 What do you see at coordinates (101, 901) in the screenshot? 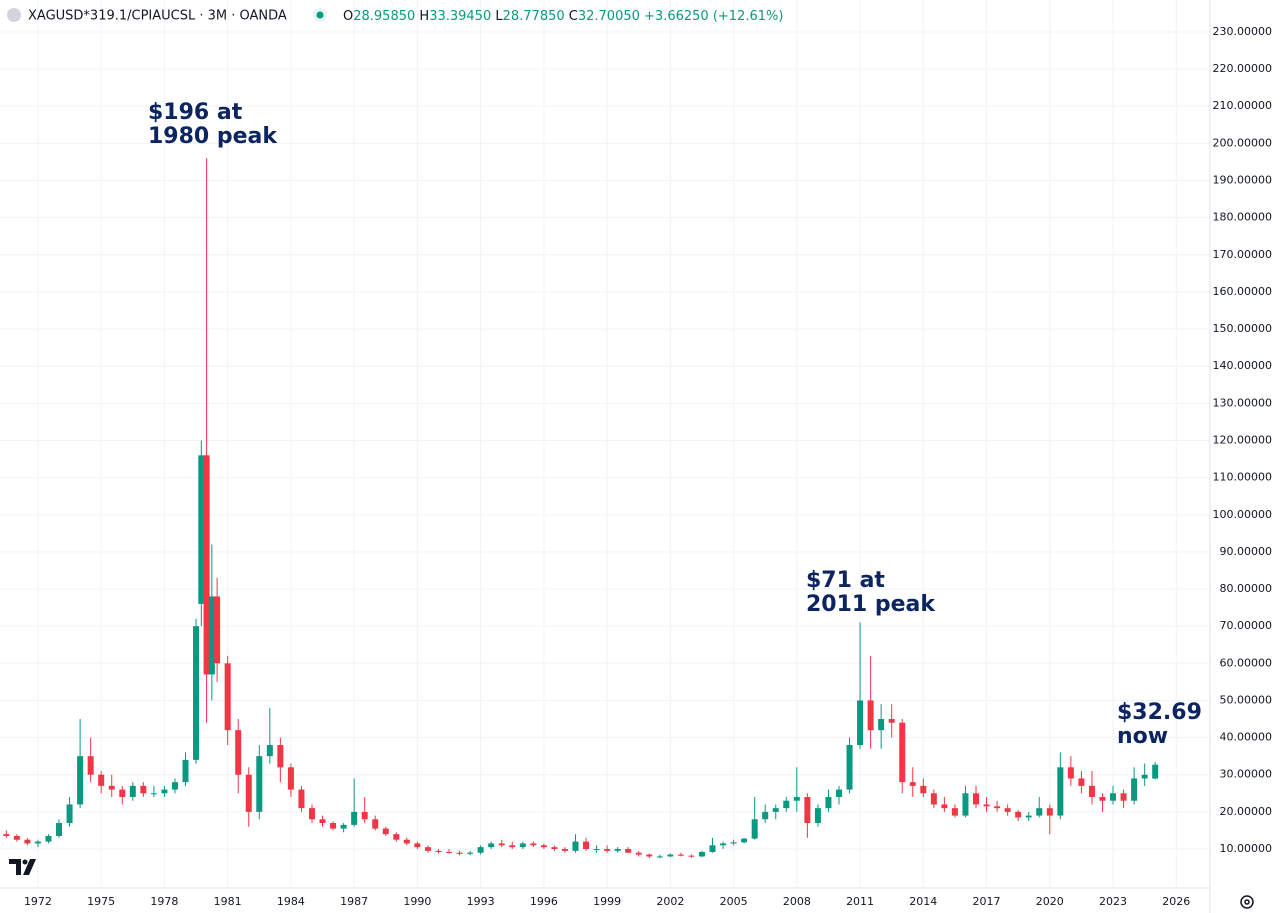
I see `x-tick-label: 1975` at bounding box center [101, 901].